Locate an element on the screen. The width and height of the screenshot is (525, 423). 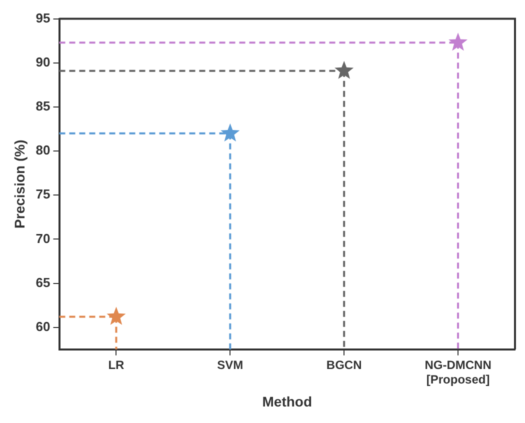
y-tick-label: 80 is located at coordinates (43, 150).